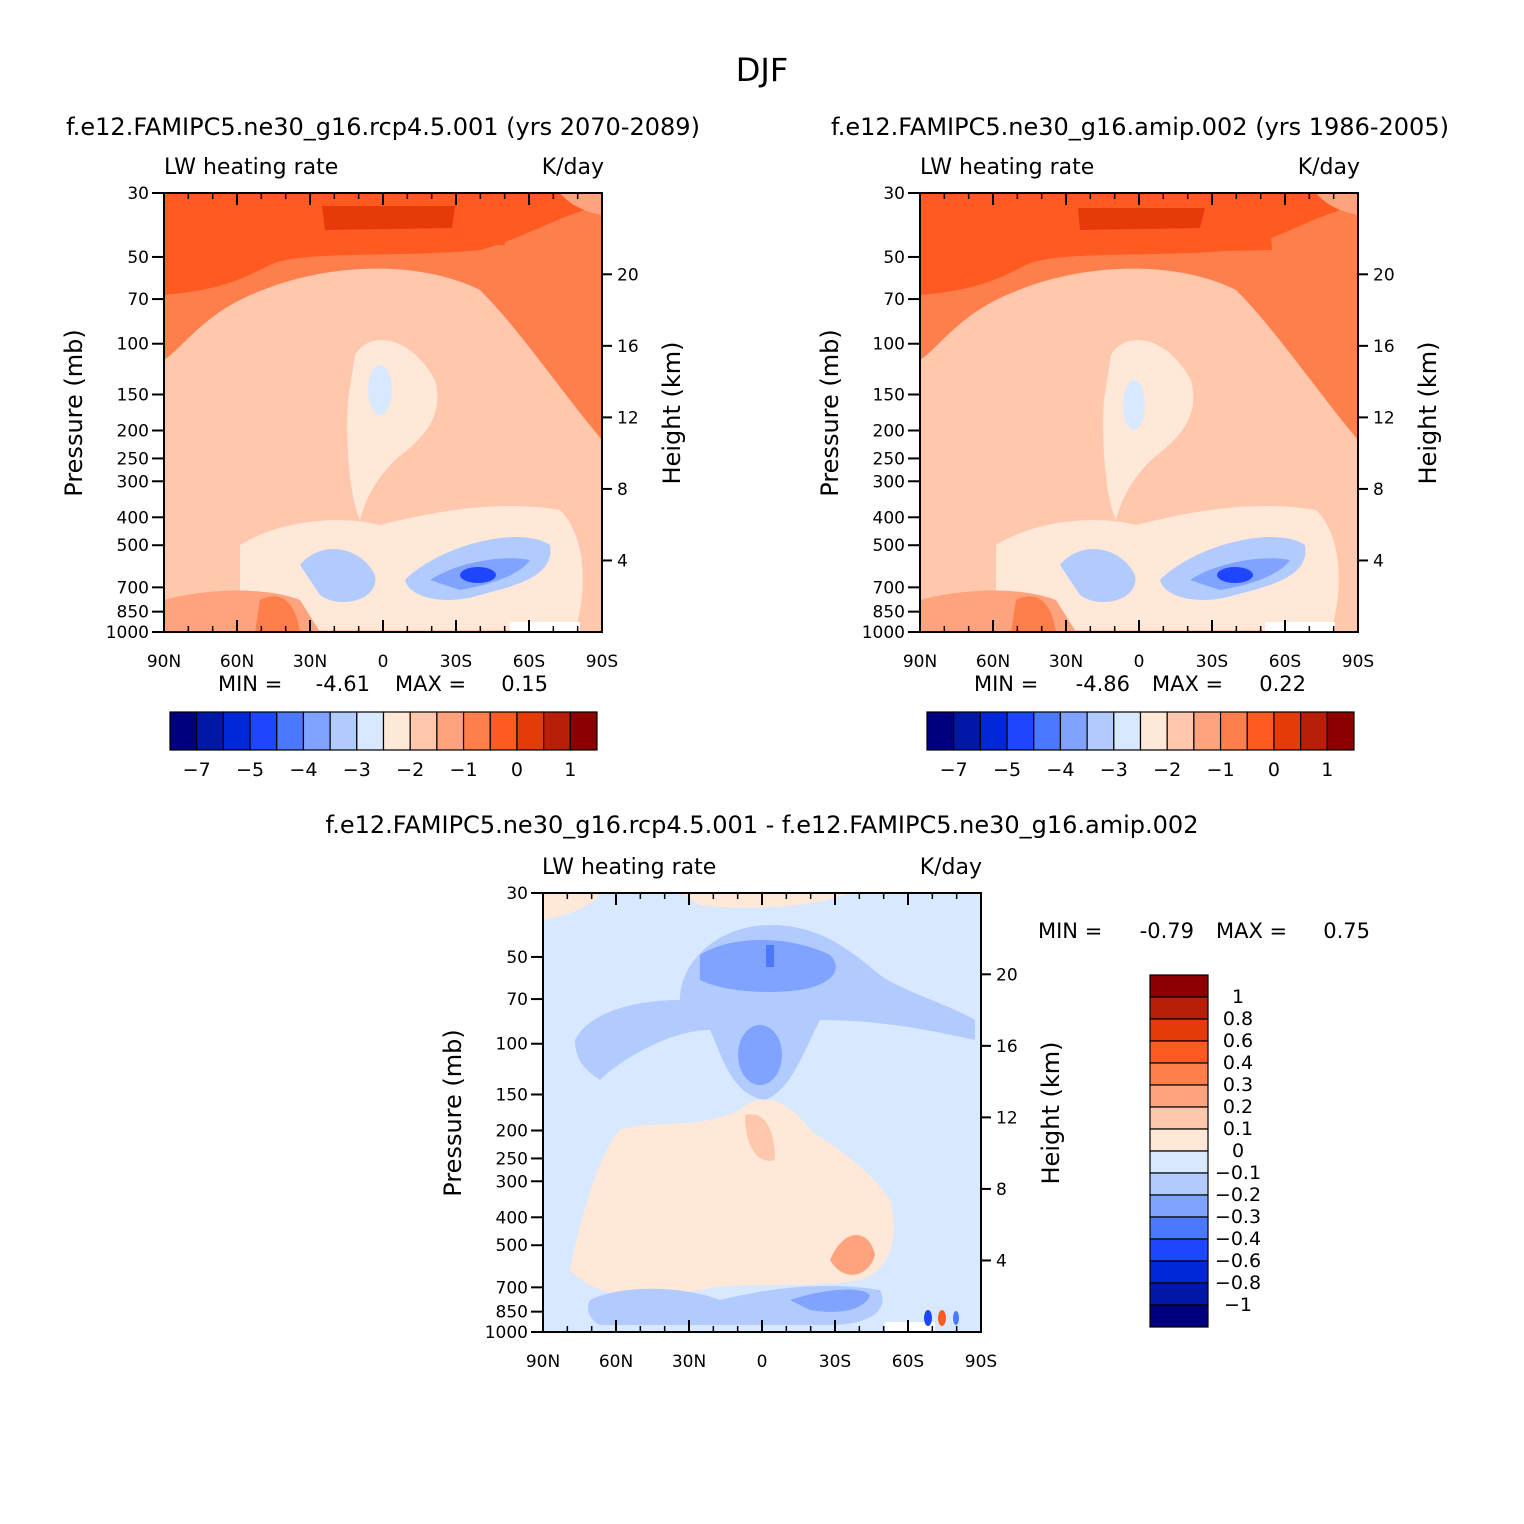 This screenshot has width=1524, height=1524. Describe the element at coordinates (732, 1197) in the screenshot. I see `contour-region-mid-warm` at that location.